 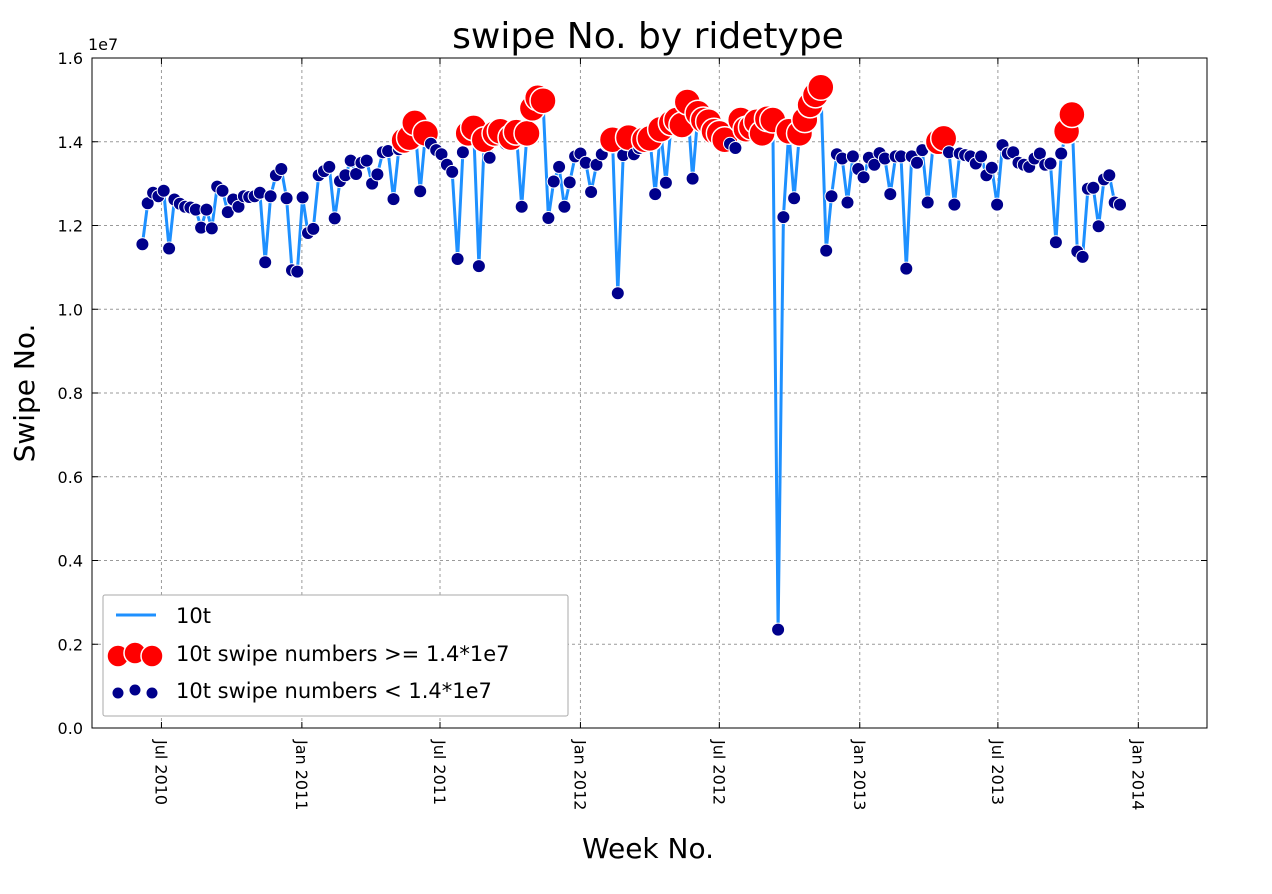 I want to click on x-tick-label: Jul 2010, so click(x=160, y=772).